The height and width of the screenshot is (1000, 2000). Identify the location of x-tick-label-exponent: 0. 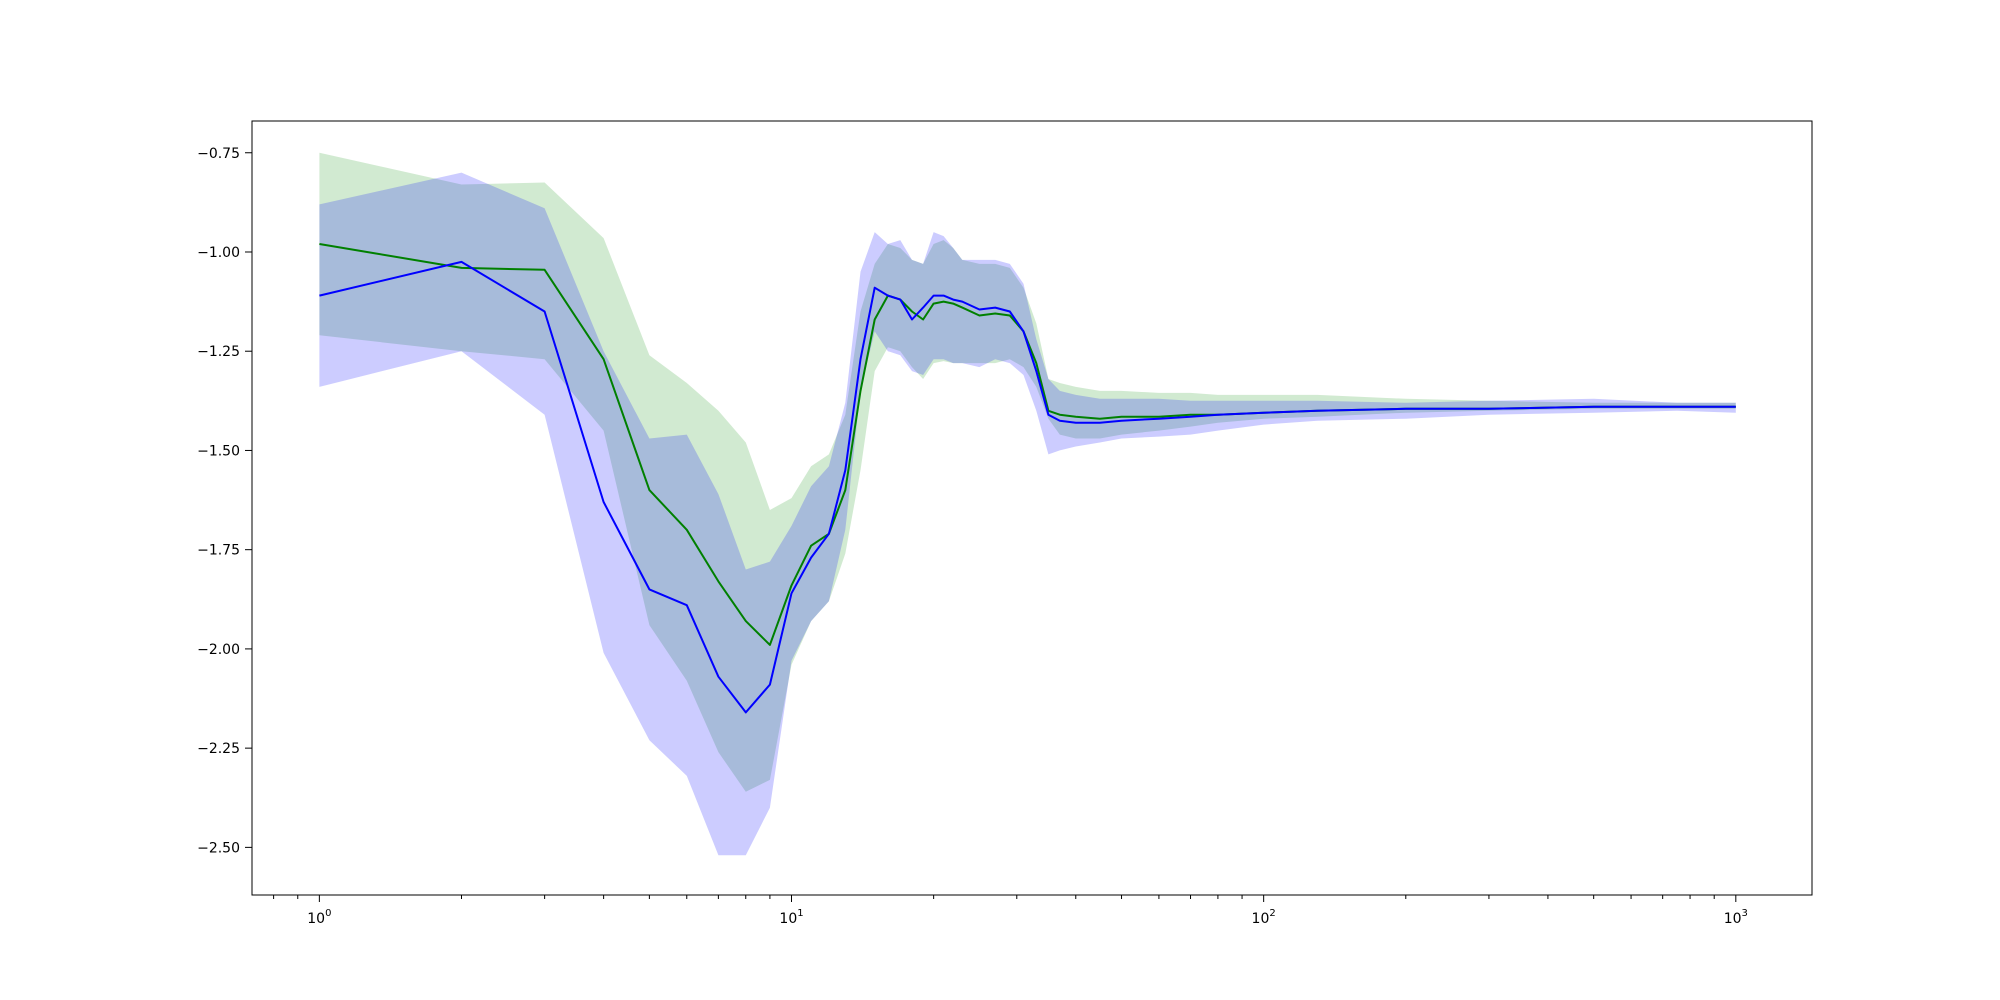
(328, 913).